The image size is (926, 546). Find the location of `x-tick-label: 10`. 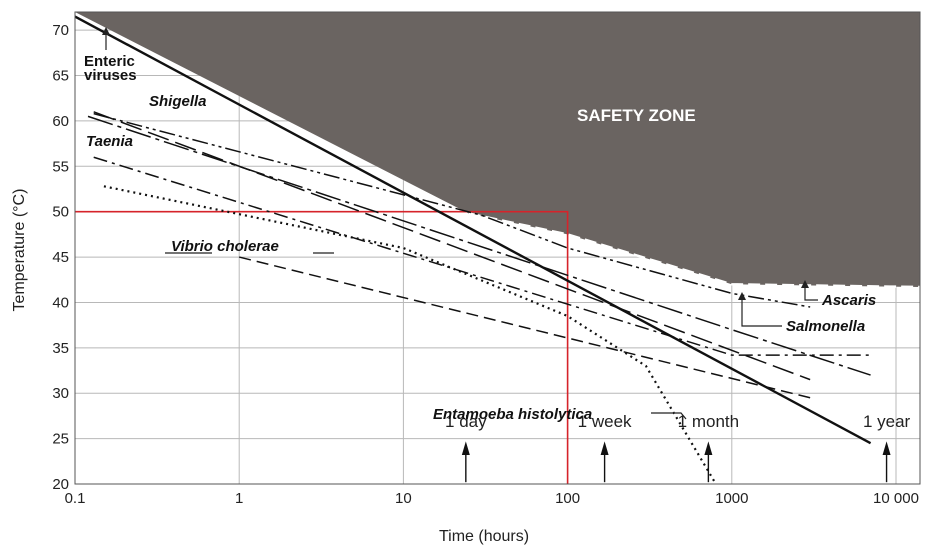

x-tick-label: 10 is located at coordinates (403, 498).